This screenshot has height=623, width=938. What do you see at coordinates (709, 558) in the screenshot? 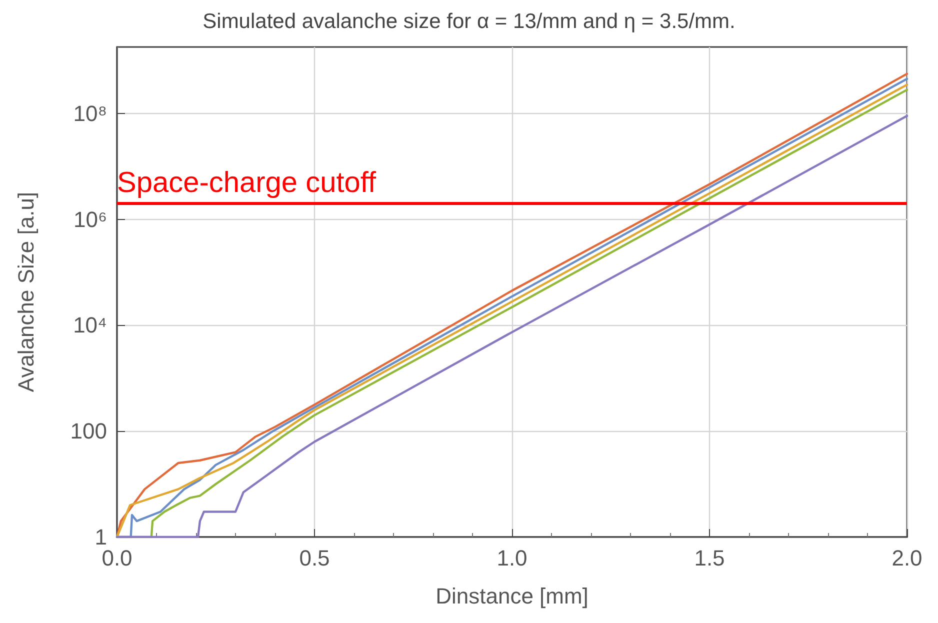
I see `x-tick-label: 1.5` at bounding box center [709, 558].